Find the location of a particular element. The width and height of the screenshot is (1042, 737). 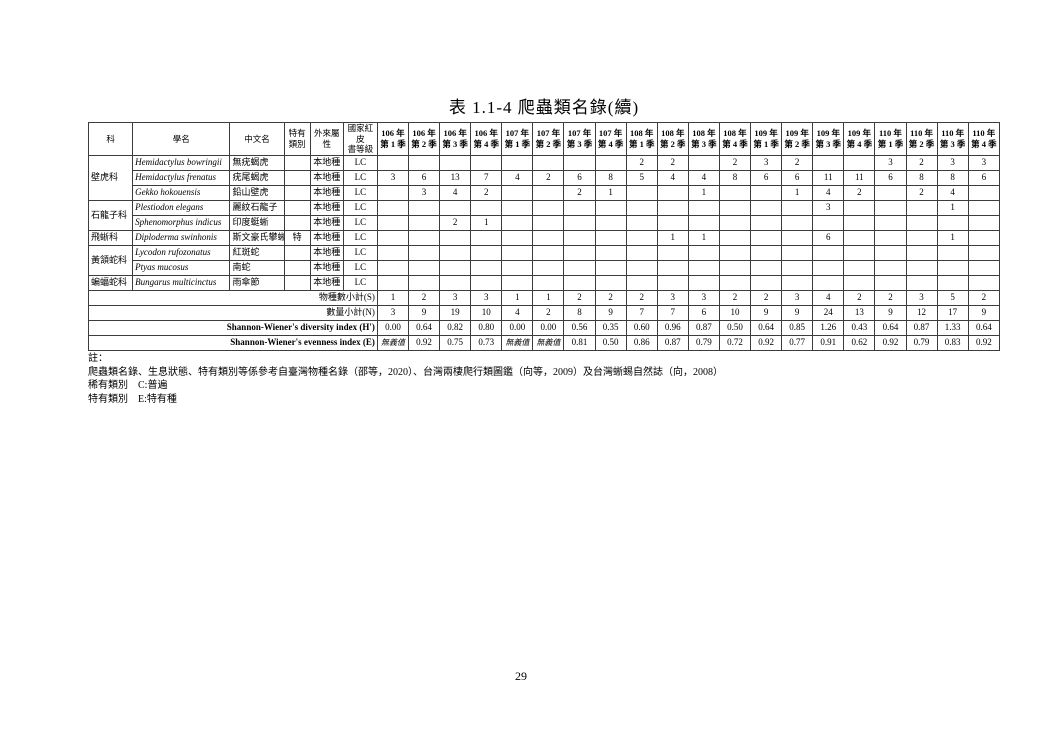

cell-family: 蝙蝠蛇科 is located at coordinates (110, 282).